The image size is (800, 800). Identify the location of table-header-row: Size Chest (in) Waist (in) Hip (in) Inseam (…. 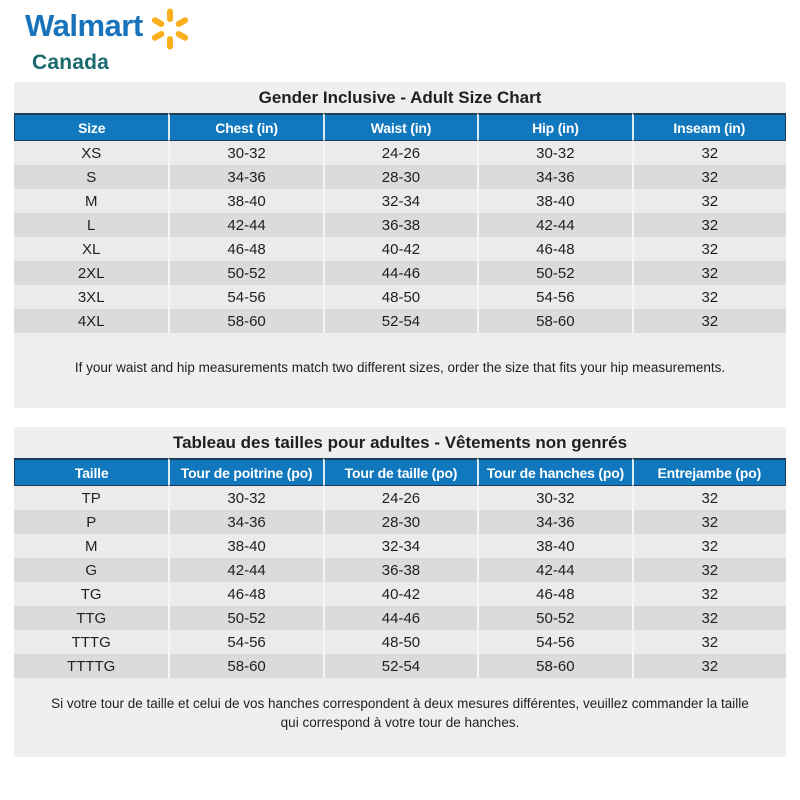
(400, 127).